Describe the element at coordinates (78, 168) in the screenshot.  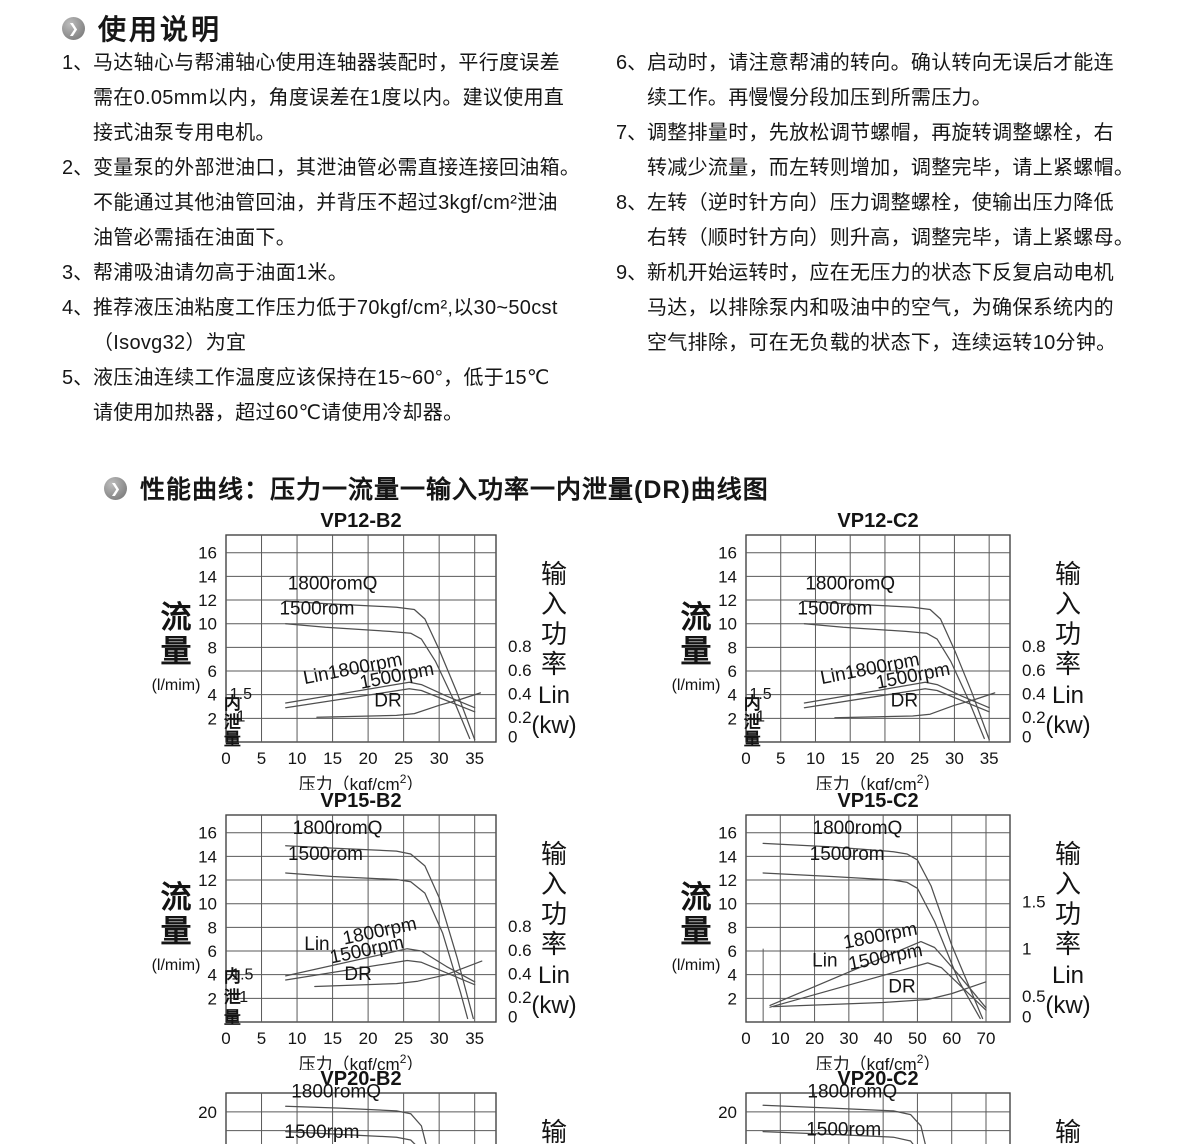
I see `usage-item-number: 2、` at that location.